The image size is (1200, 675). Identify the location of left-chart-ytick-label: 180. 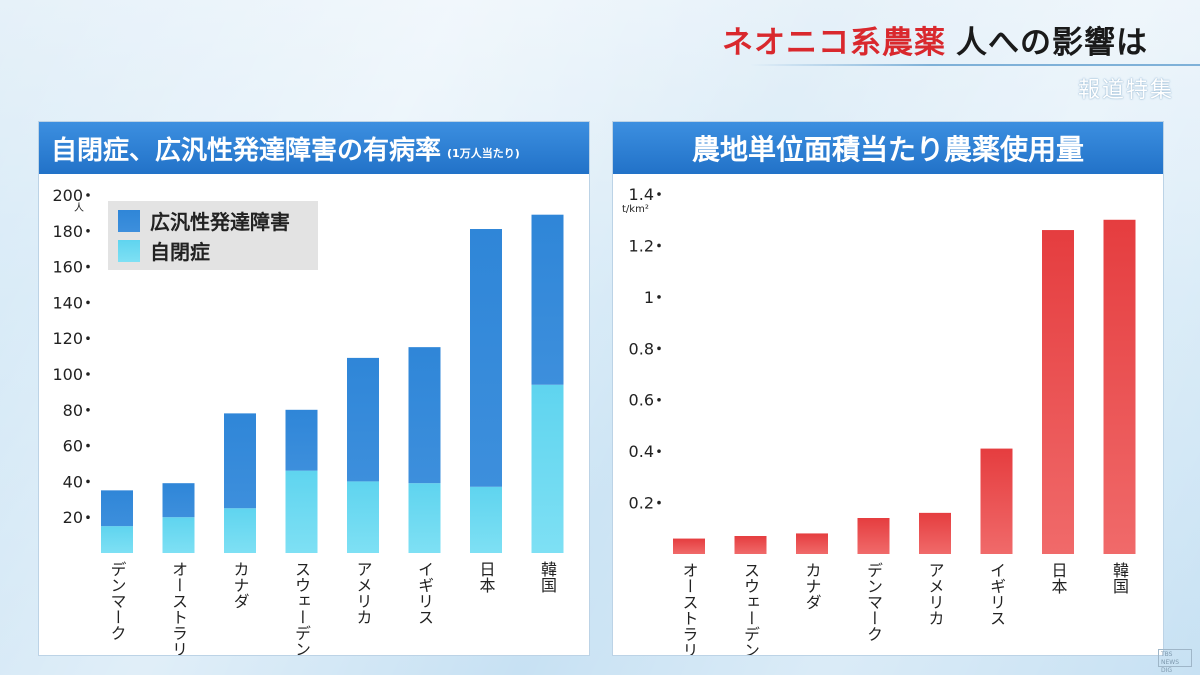
(67, 231).